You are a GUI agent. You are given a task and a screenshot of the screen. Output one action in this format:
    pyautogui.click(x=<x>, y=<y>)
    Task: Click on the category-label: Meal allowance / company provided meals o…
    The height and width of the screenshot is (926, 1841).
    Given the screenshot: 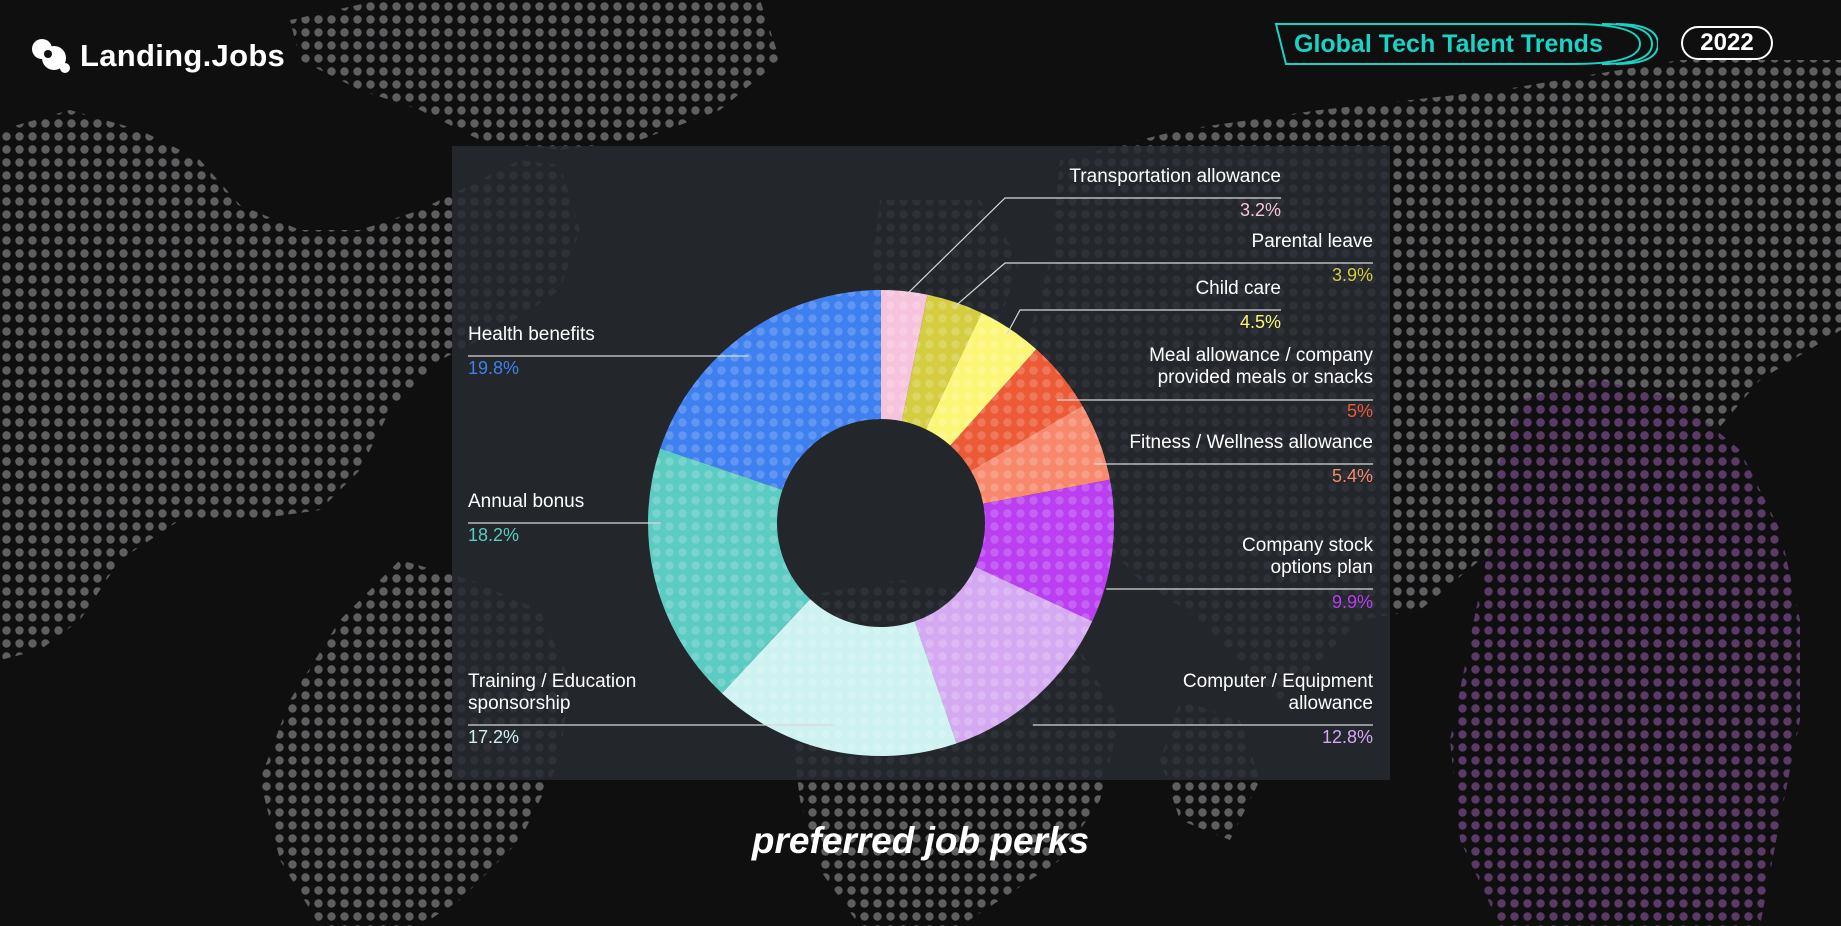 What is the action you would take?
    pyautogui.click(x=1261, y=366)
    